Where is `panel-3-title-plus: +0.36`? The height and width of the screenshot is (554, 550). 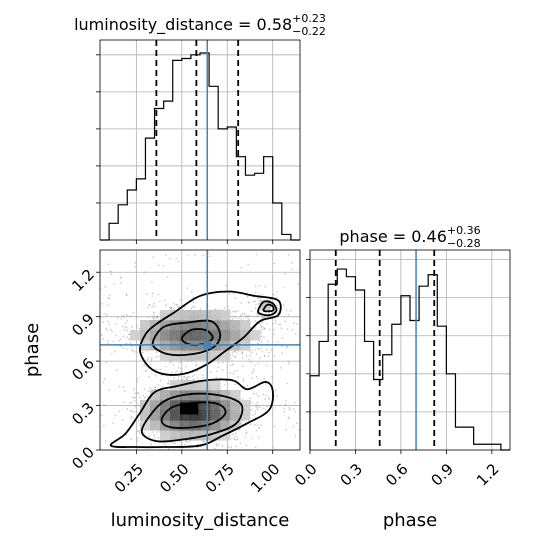
panel-3-title-plus: +0.36 is located at coordinates (464, 230).